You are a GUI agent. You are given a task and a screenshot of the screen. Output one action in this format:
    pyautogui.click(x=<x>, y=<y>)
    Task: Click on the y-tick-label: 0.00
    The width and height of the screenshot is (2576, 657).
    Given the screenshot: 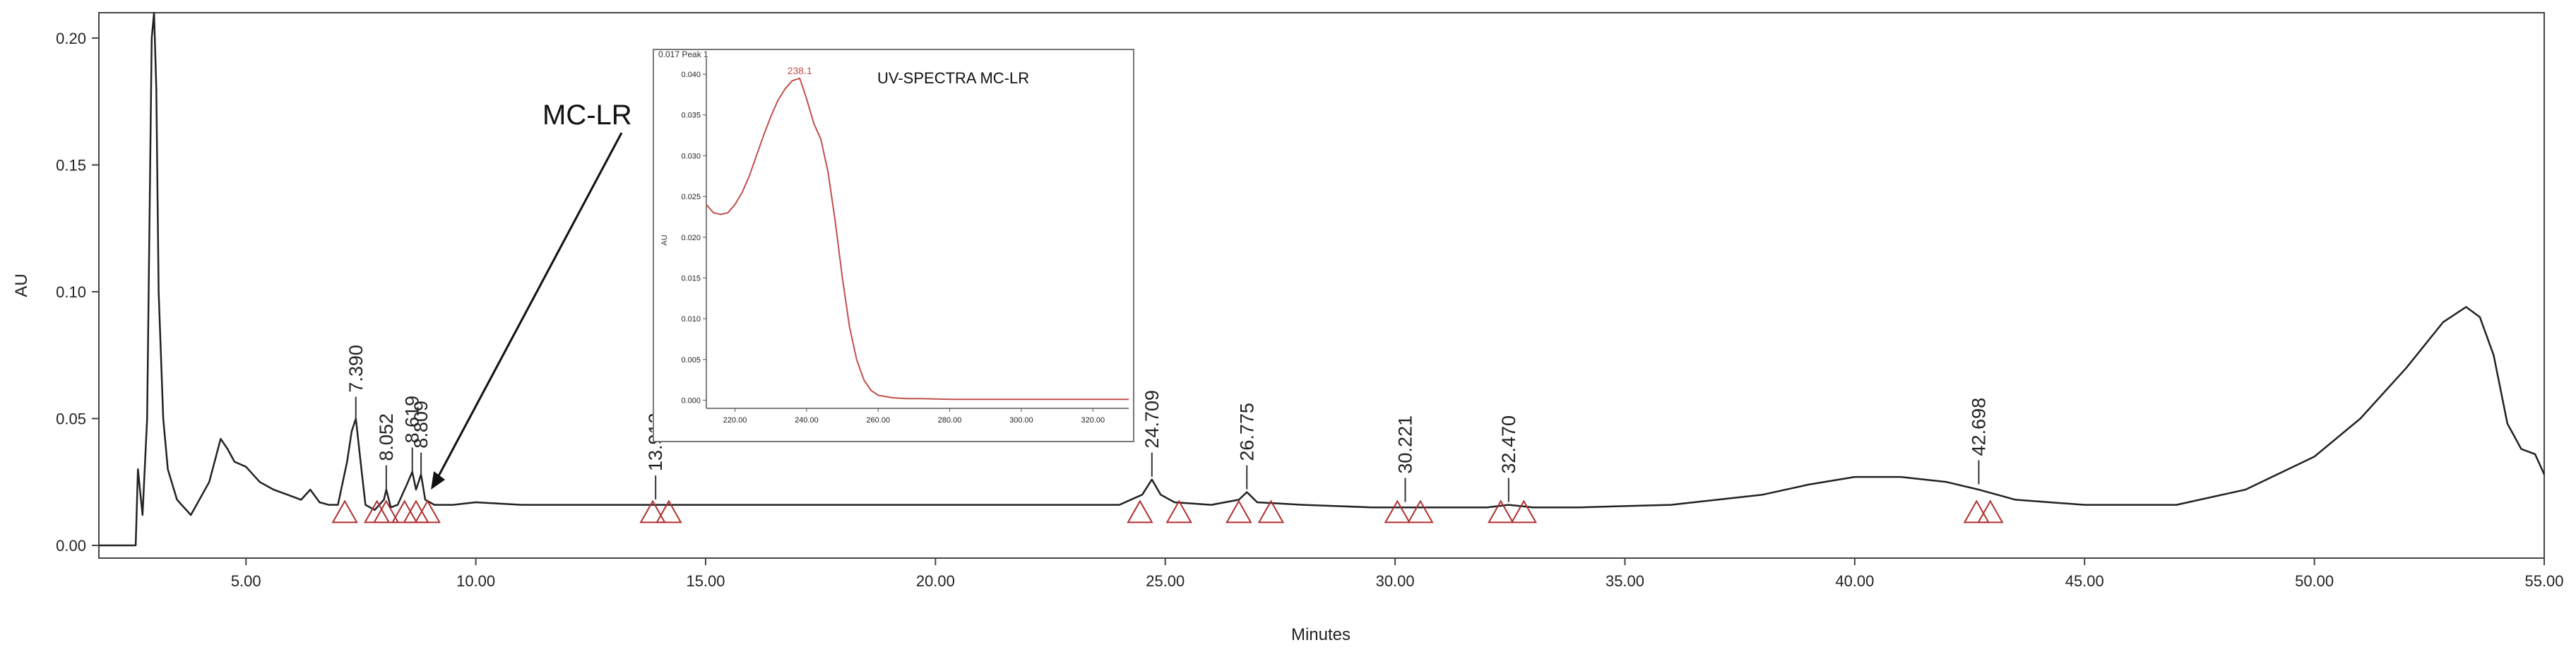 What is the action you would take?
    pyautogui.click(x=71, y=546)
    